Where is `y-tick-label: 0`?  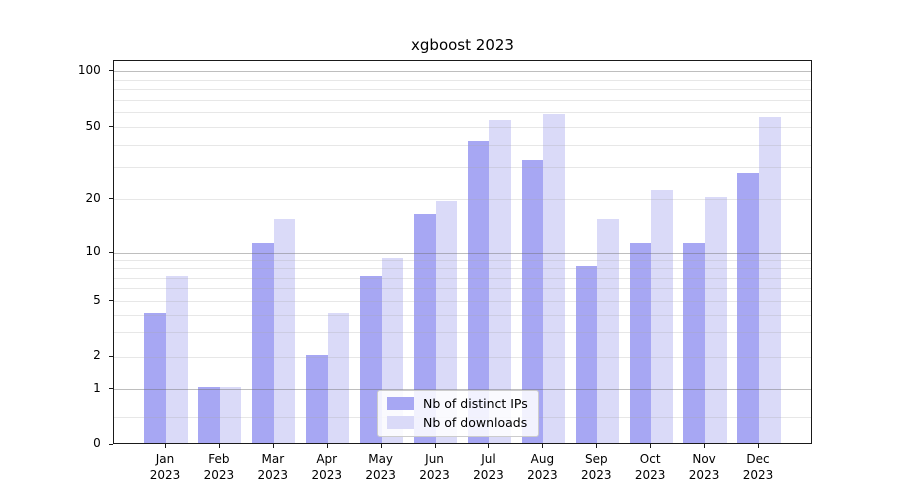
y-tick-label: 0 is located at coordinates (97, 443).